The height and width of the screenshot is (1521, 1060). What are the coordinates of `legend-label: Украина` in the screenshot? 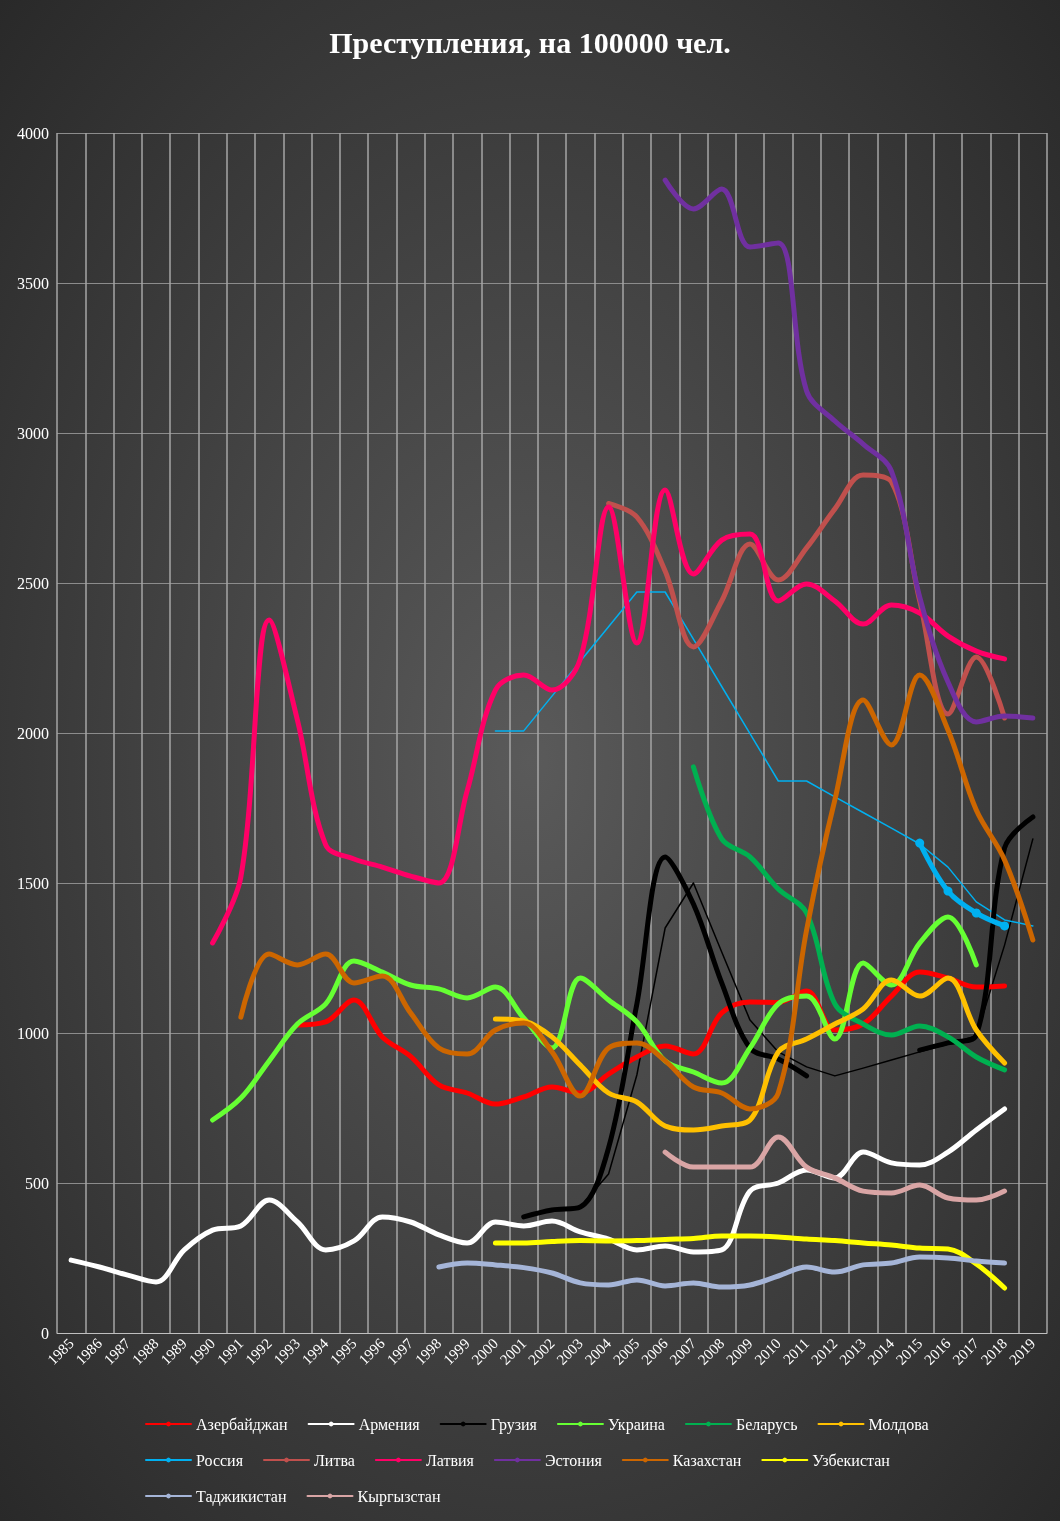 It's located at (636, 1424).